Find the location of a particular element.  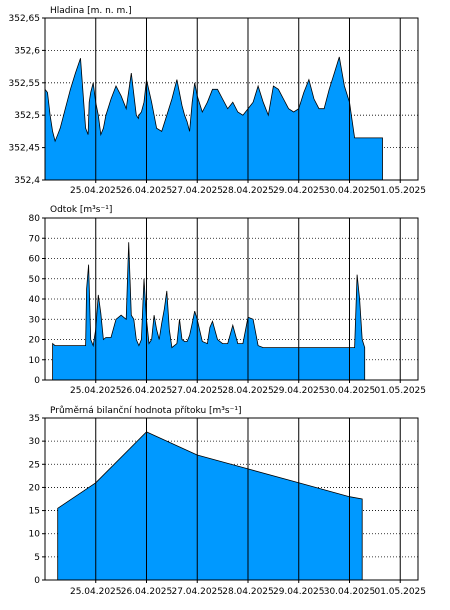

y-tick-label: 352,45 is located at coordinates (25, 149).